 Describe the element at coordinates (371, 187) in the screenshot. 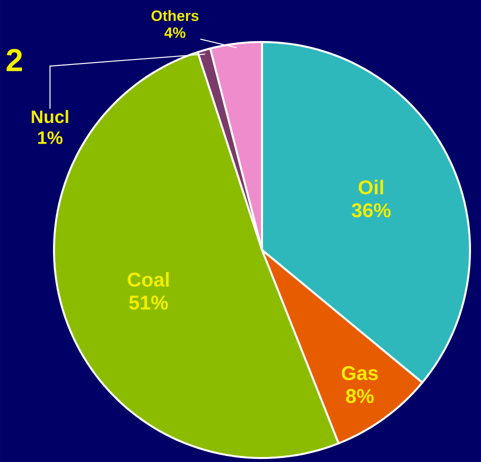

I see `slice-label: Oil` at that location.